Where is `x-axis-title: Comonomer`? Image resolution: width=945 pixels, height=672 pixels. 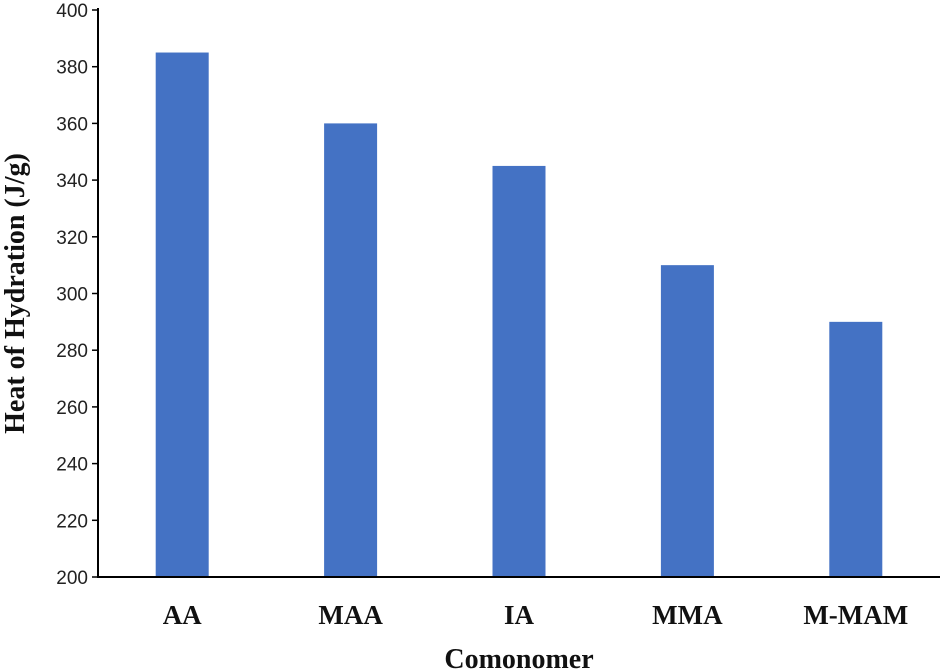
x-axis-title: Comonomer is located at coordinates (518, 658).